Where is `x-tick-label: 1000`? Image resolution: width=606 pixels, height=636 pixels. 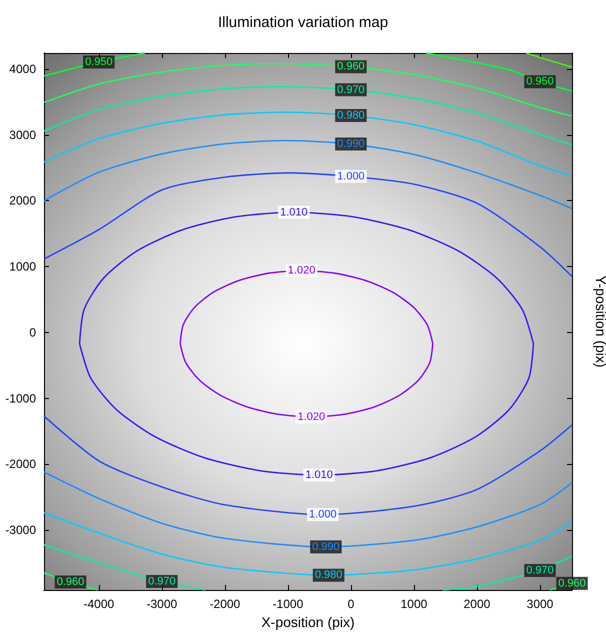 x-tick-label: 1000 is located at coordinates (414, 604).